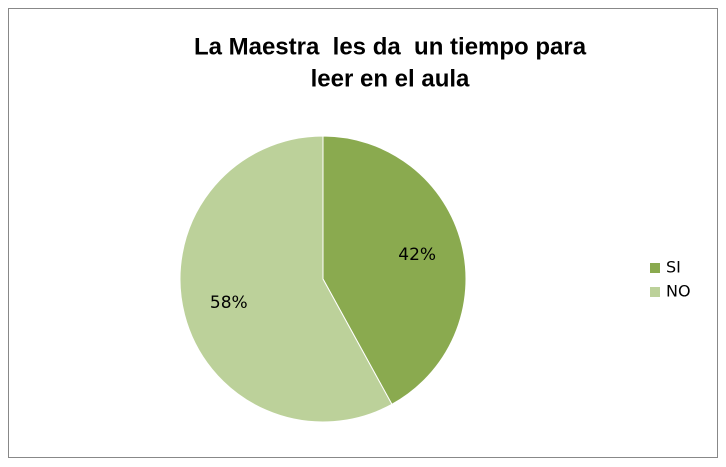  I want to click on pie-slice, so click(394, 270).